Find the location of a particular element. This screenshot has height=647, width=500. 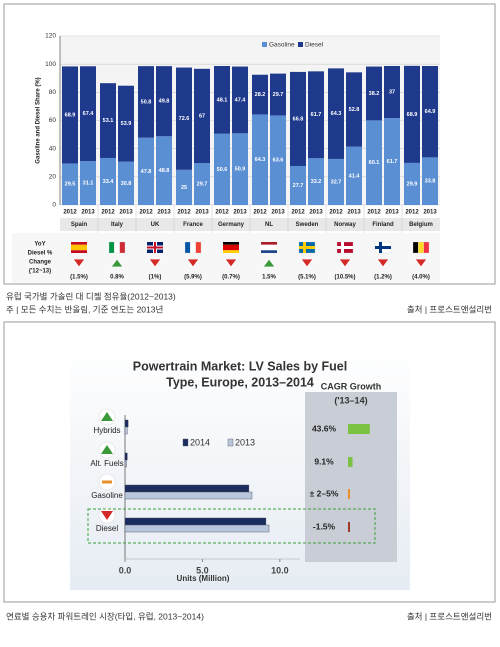

cagr-title: ('13–14) is located at coordinates (350, 400).